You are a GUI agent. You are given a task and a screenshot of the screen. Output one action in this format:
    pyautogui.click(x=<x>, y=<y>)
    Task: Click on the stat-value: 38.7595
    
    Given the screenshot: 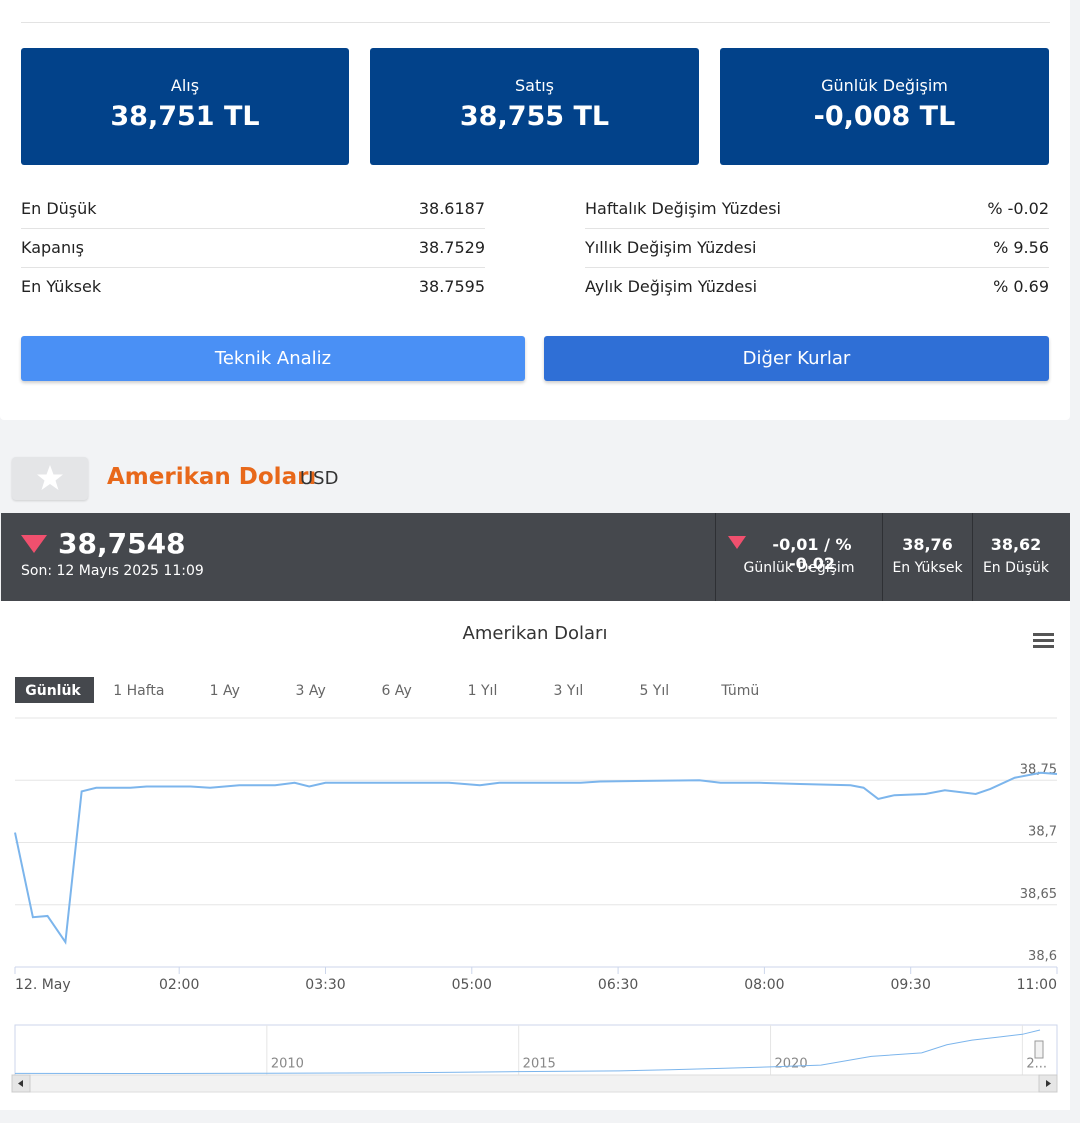 What is the action you would take?
    pyautogui.click(x=451, y=286)
    